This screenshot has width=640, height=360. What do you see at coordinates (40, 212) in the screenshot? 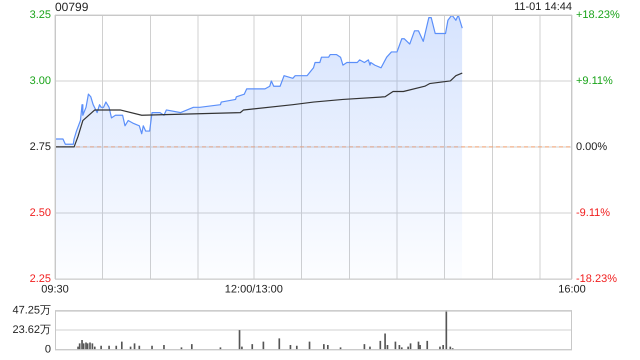
I see `y-tick-label: 2.50` at bounding box center [40, 212].